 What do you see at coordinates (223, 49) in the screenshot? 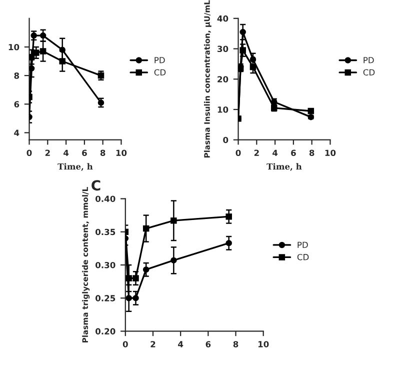
I see `y-tick-label: 30` at bounding box center [223, 49].